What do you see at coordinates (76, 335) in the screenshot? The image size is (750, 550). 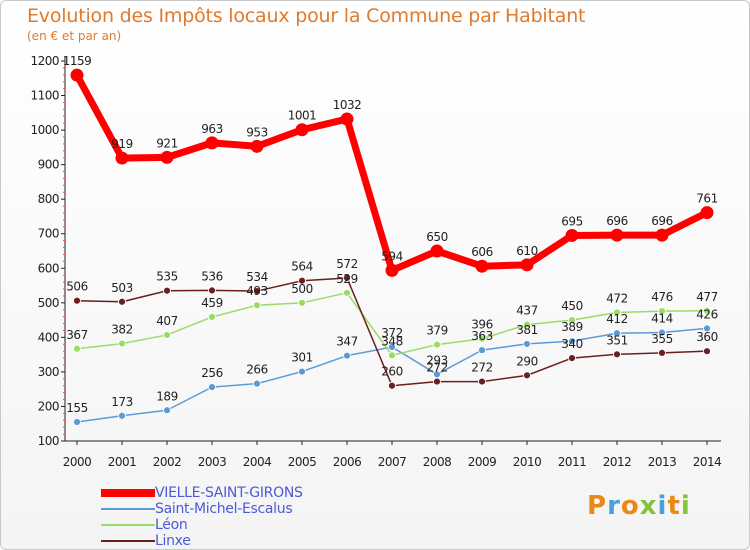 I see `data-label: 367` at bounding box center [76, 335].